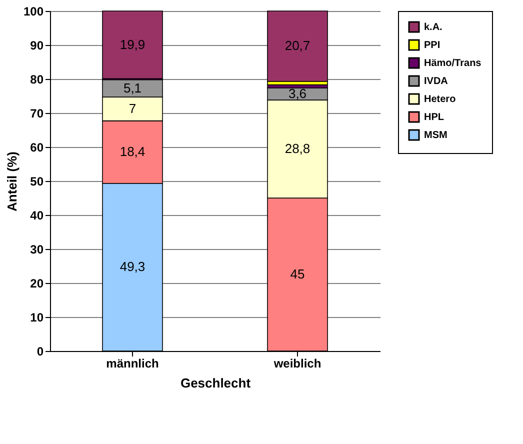  What do you see at coordinates (37, 181) in the screenshot?
I see `y-tick-label: 50` at bounding box center [37, 181].